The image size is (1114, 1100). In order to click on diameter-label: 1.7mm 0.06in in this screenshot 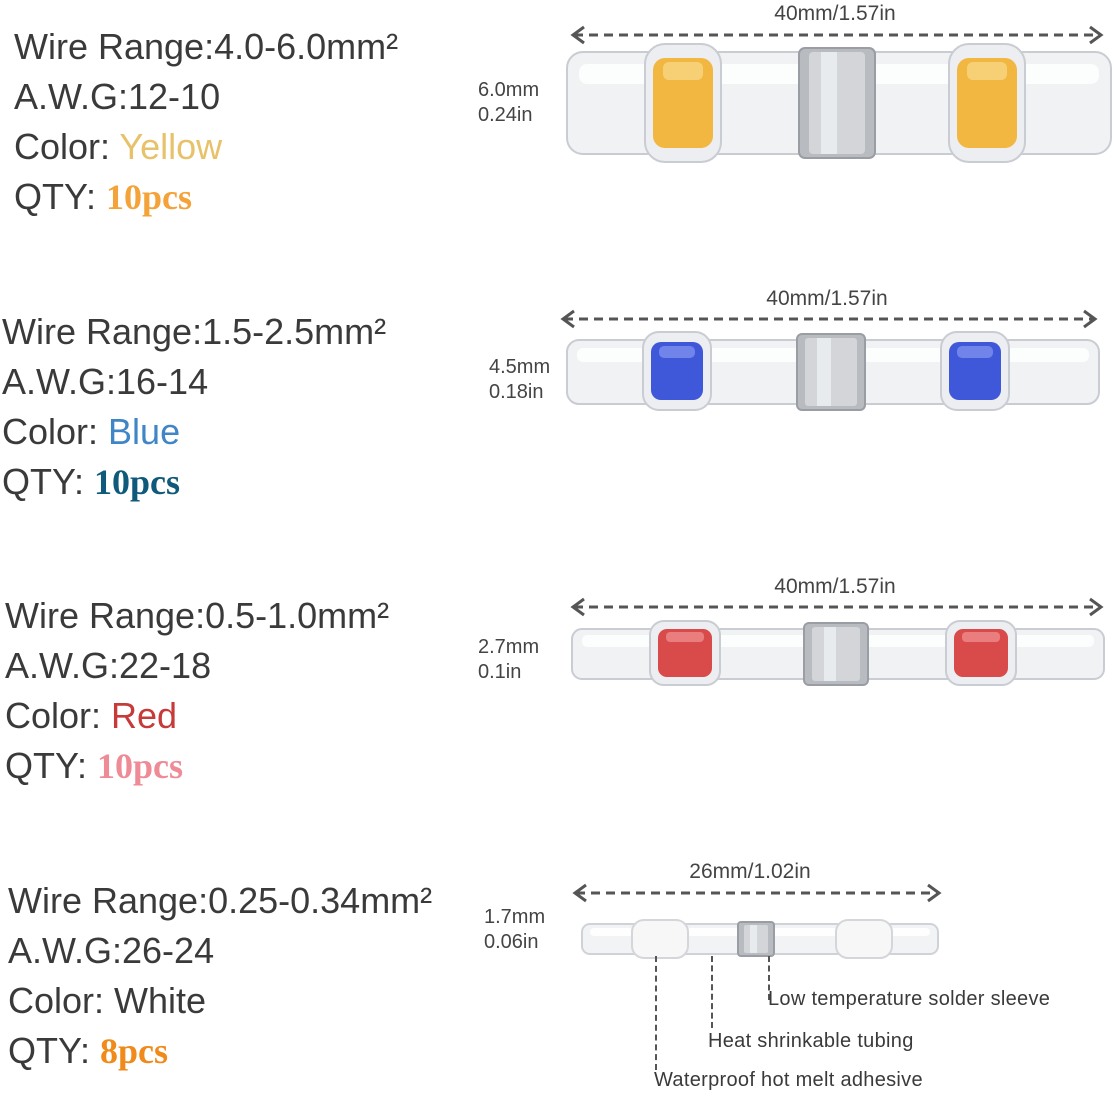, I will do `click(514, 930)`.